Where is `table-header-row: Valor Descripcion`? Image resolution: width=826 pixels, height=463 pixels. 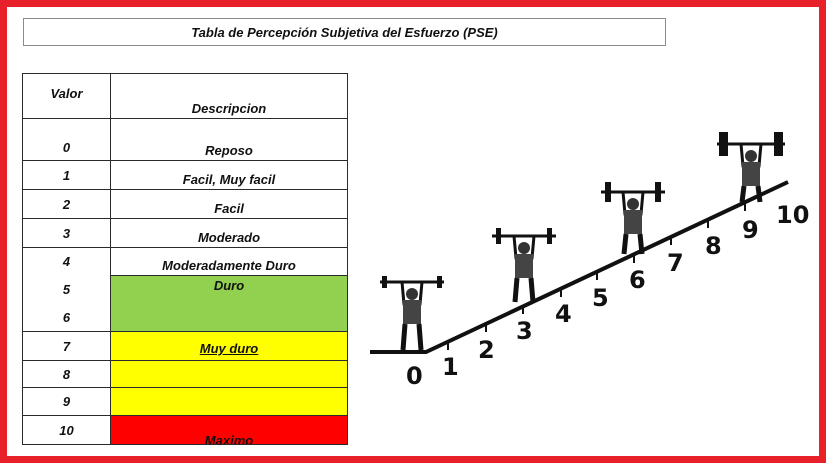 table-header-row: Valor Descripcion is located at coordinates (185, 96).